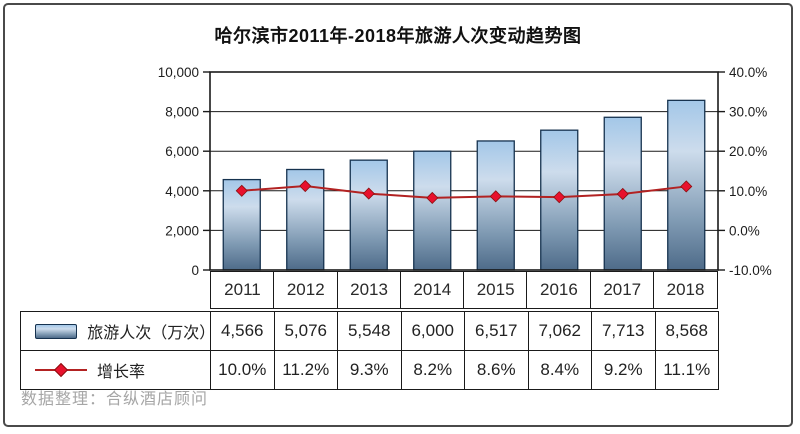 Image resolution: width=800 pixels, height=434 pixels. What do you see at coordinates (748, 72) in the screenshot?
I see `right-axis-label: 40.0%` at bounding box center [748, 72].